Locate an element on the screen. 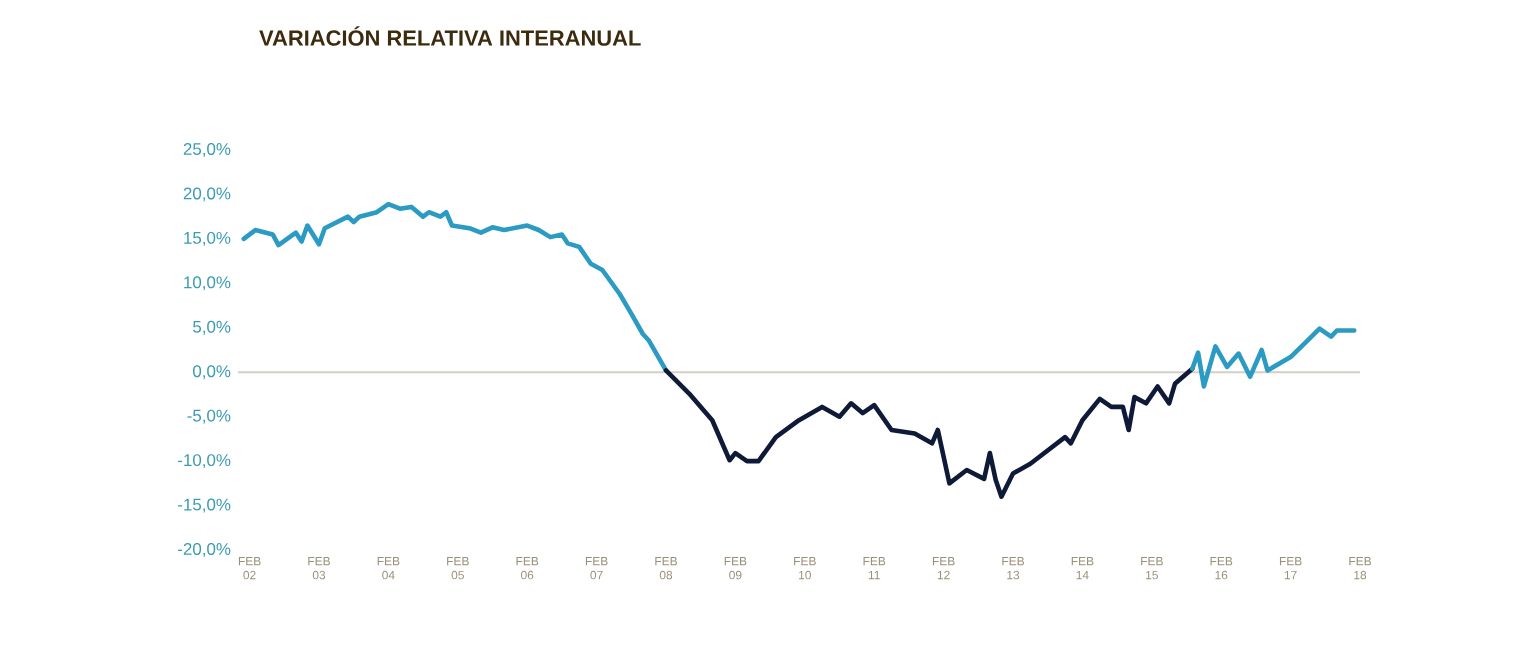  y-tick-label: -10,0% is located at coordinates (204, 461).